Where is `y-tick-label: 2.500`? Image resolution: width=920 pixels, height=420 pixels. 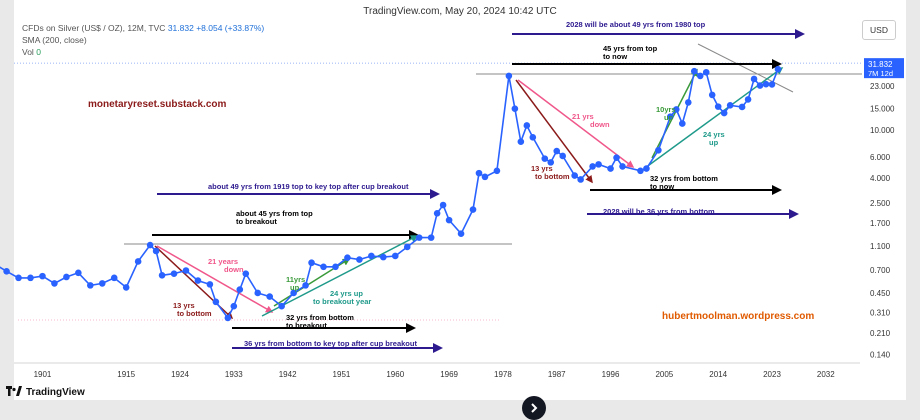 y-tick-label: 2.500 is located at coordinates (880, 203).